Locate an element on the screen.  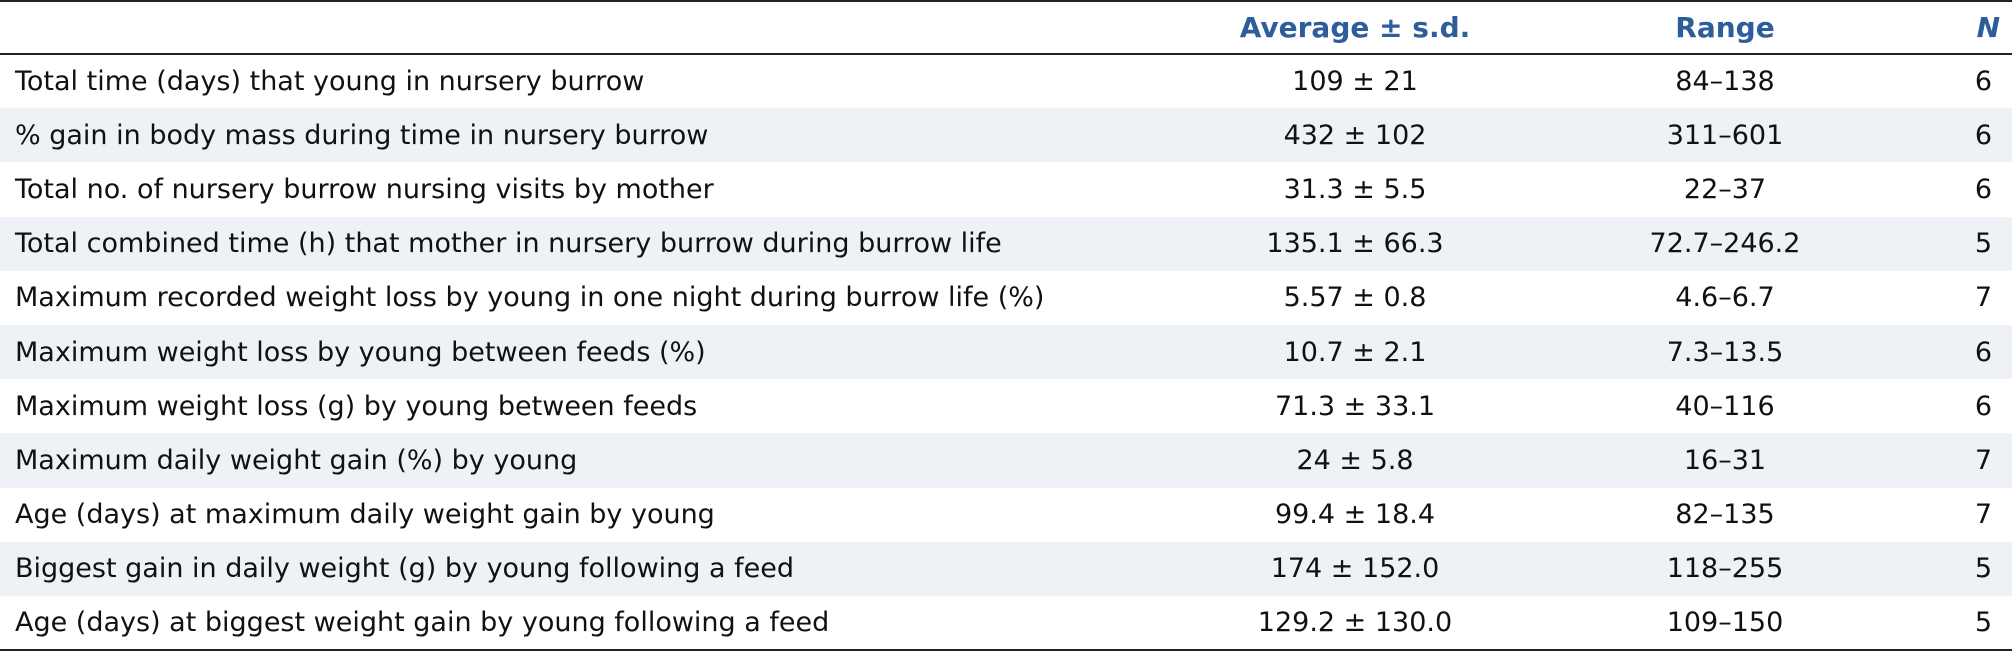
row-range: 4.6–6.7 is located at coordinates (1725, 298).